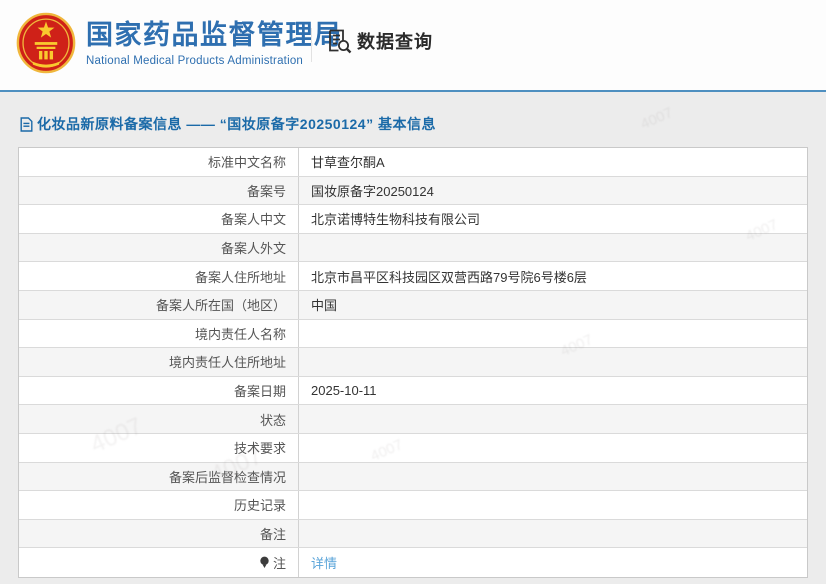 The width and height of the screenshot is (826, 584). I want to click on table-row-domestic-responsible-name: 境内责任人名称, so click(413, 334).